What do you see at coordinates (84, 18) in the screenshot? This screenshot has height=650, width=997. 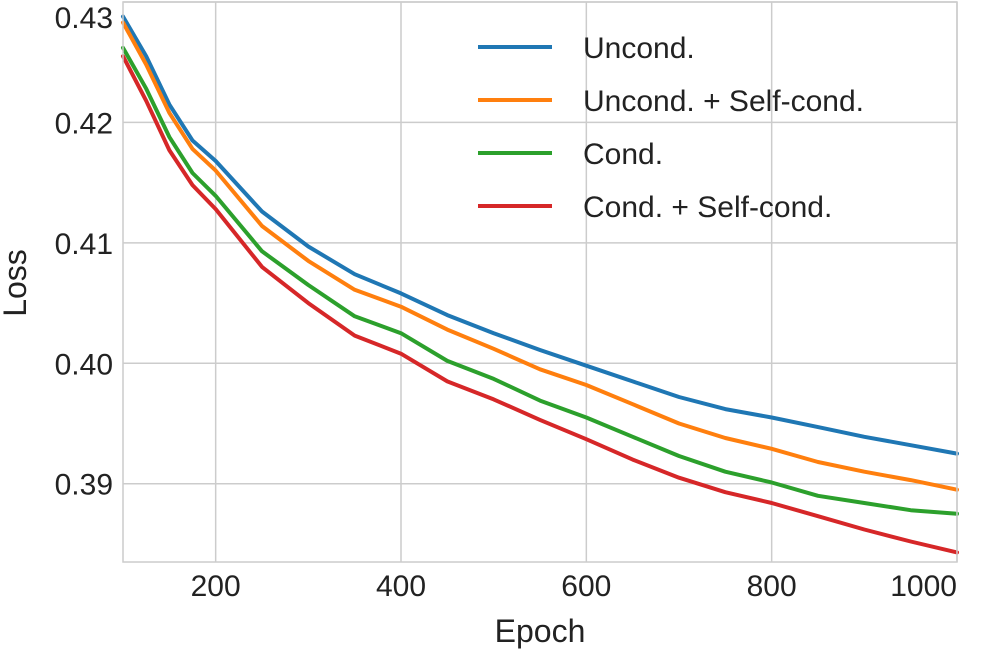 I see `y-tick-label: 0.43` at bounding box center [84, 18].